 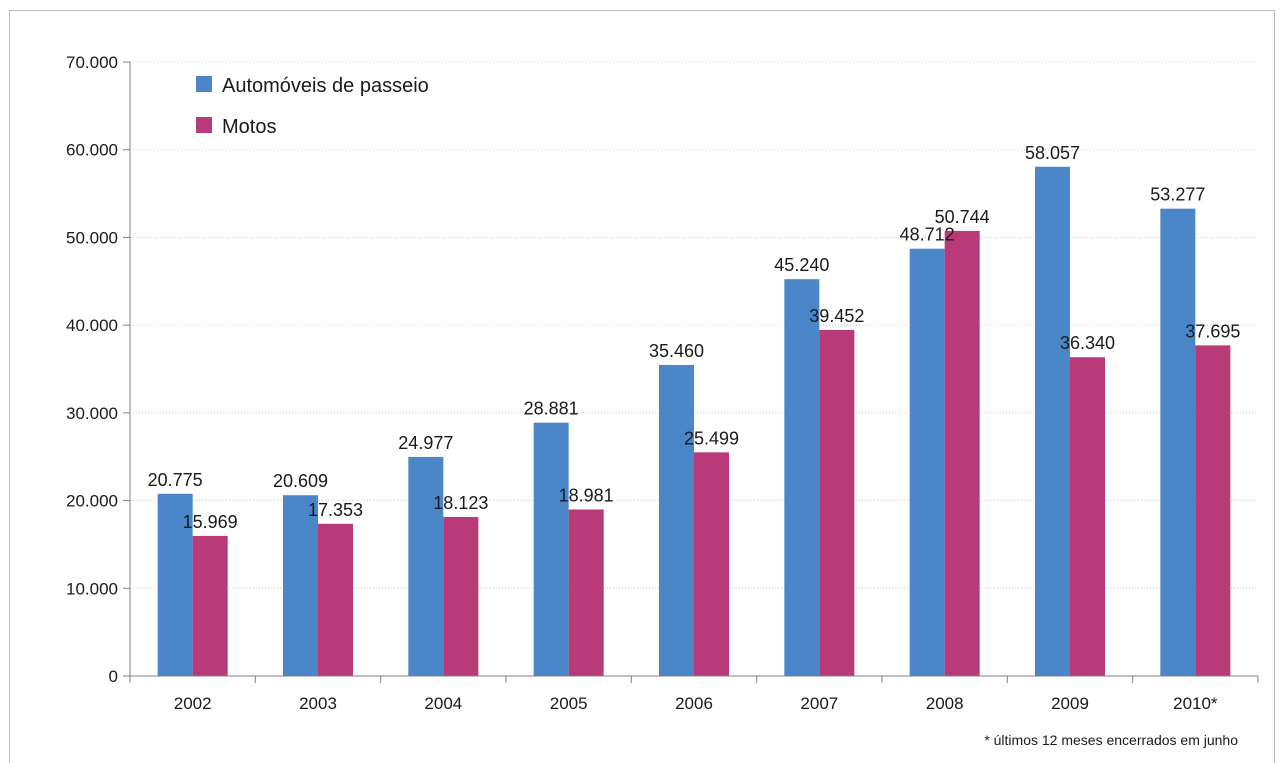 What do you see at coordinates (92, 62) in the screenshot?
I see `y-tick-label: 70.000` at bounding box center [92, 62].